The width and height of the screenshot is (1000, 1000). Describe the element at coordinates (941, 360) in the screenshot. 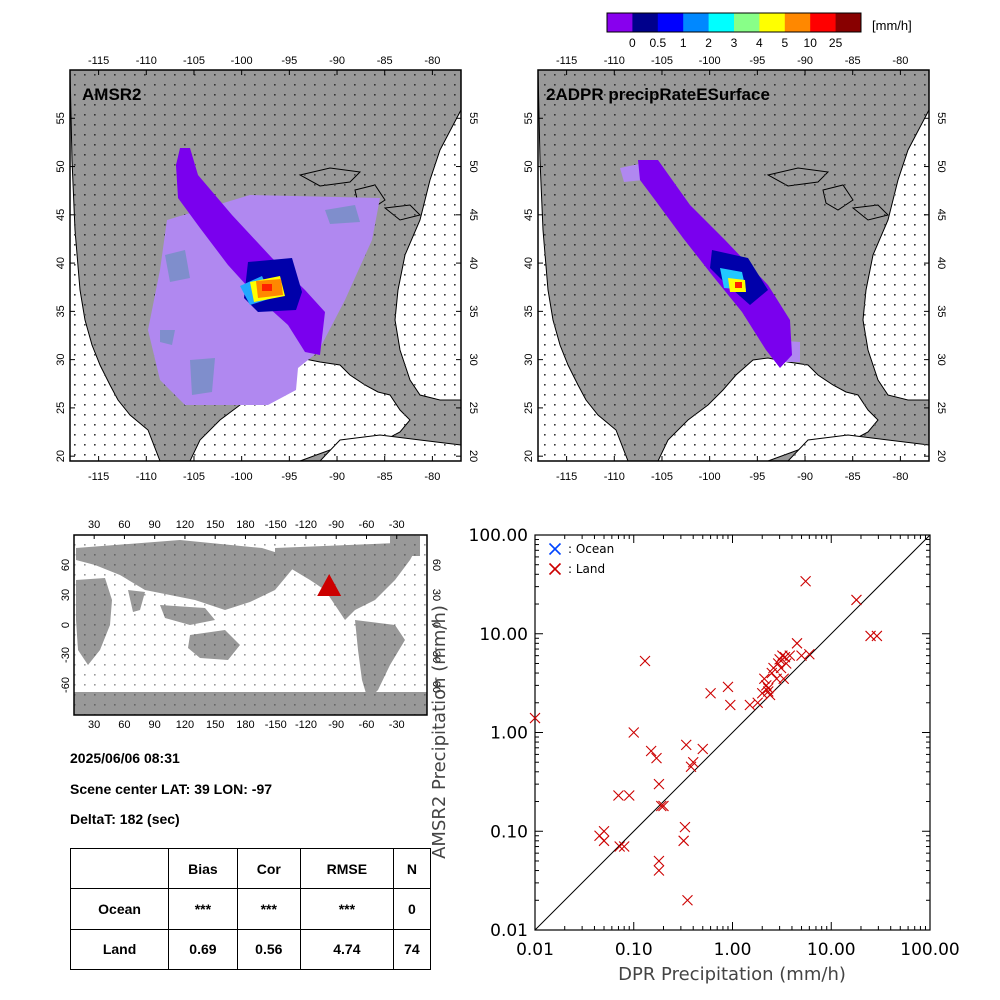

I see `map-lat-tick-label: 30` at that location.